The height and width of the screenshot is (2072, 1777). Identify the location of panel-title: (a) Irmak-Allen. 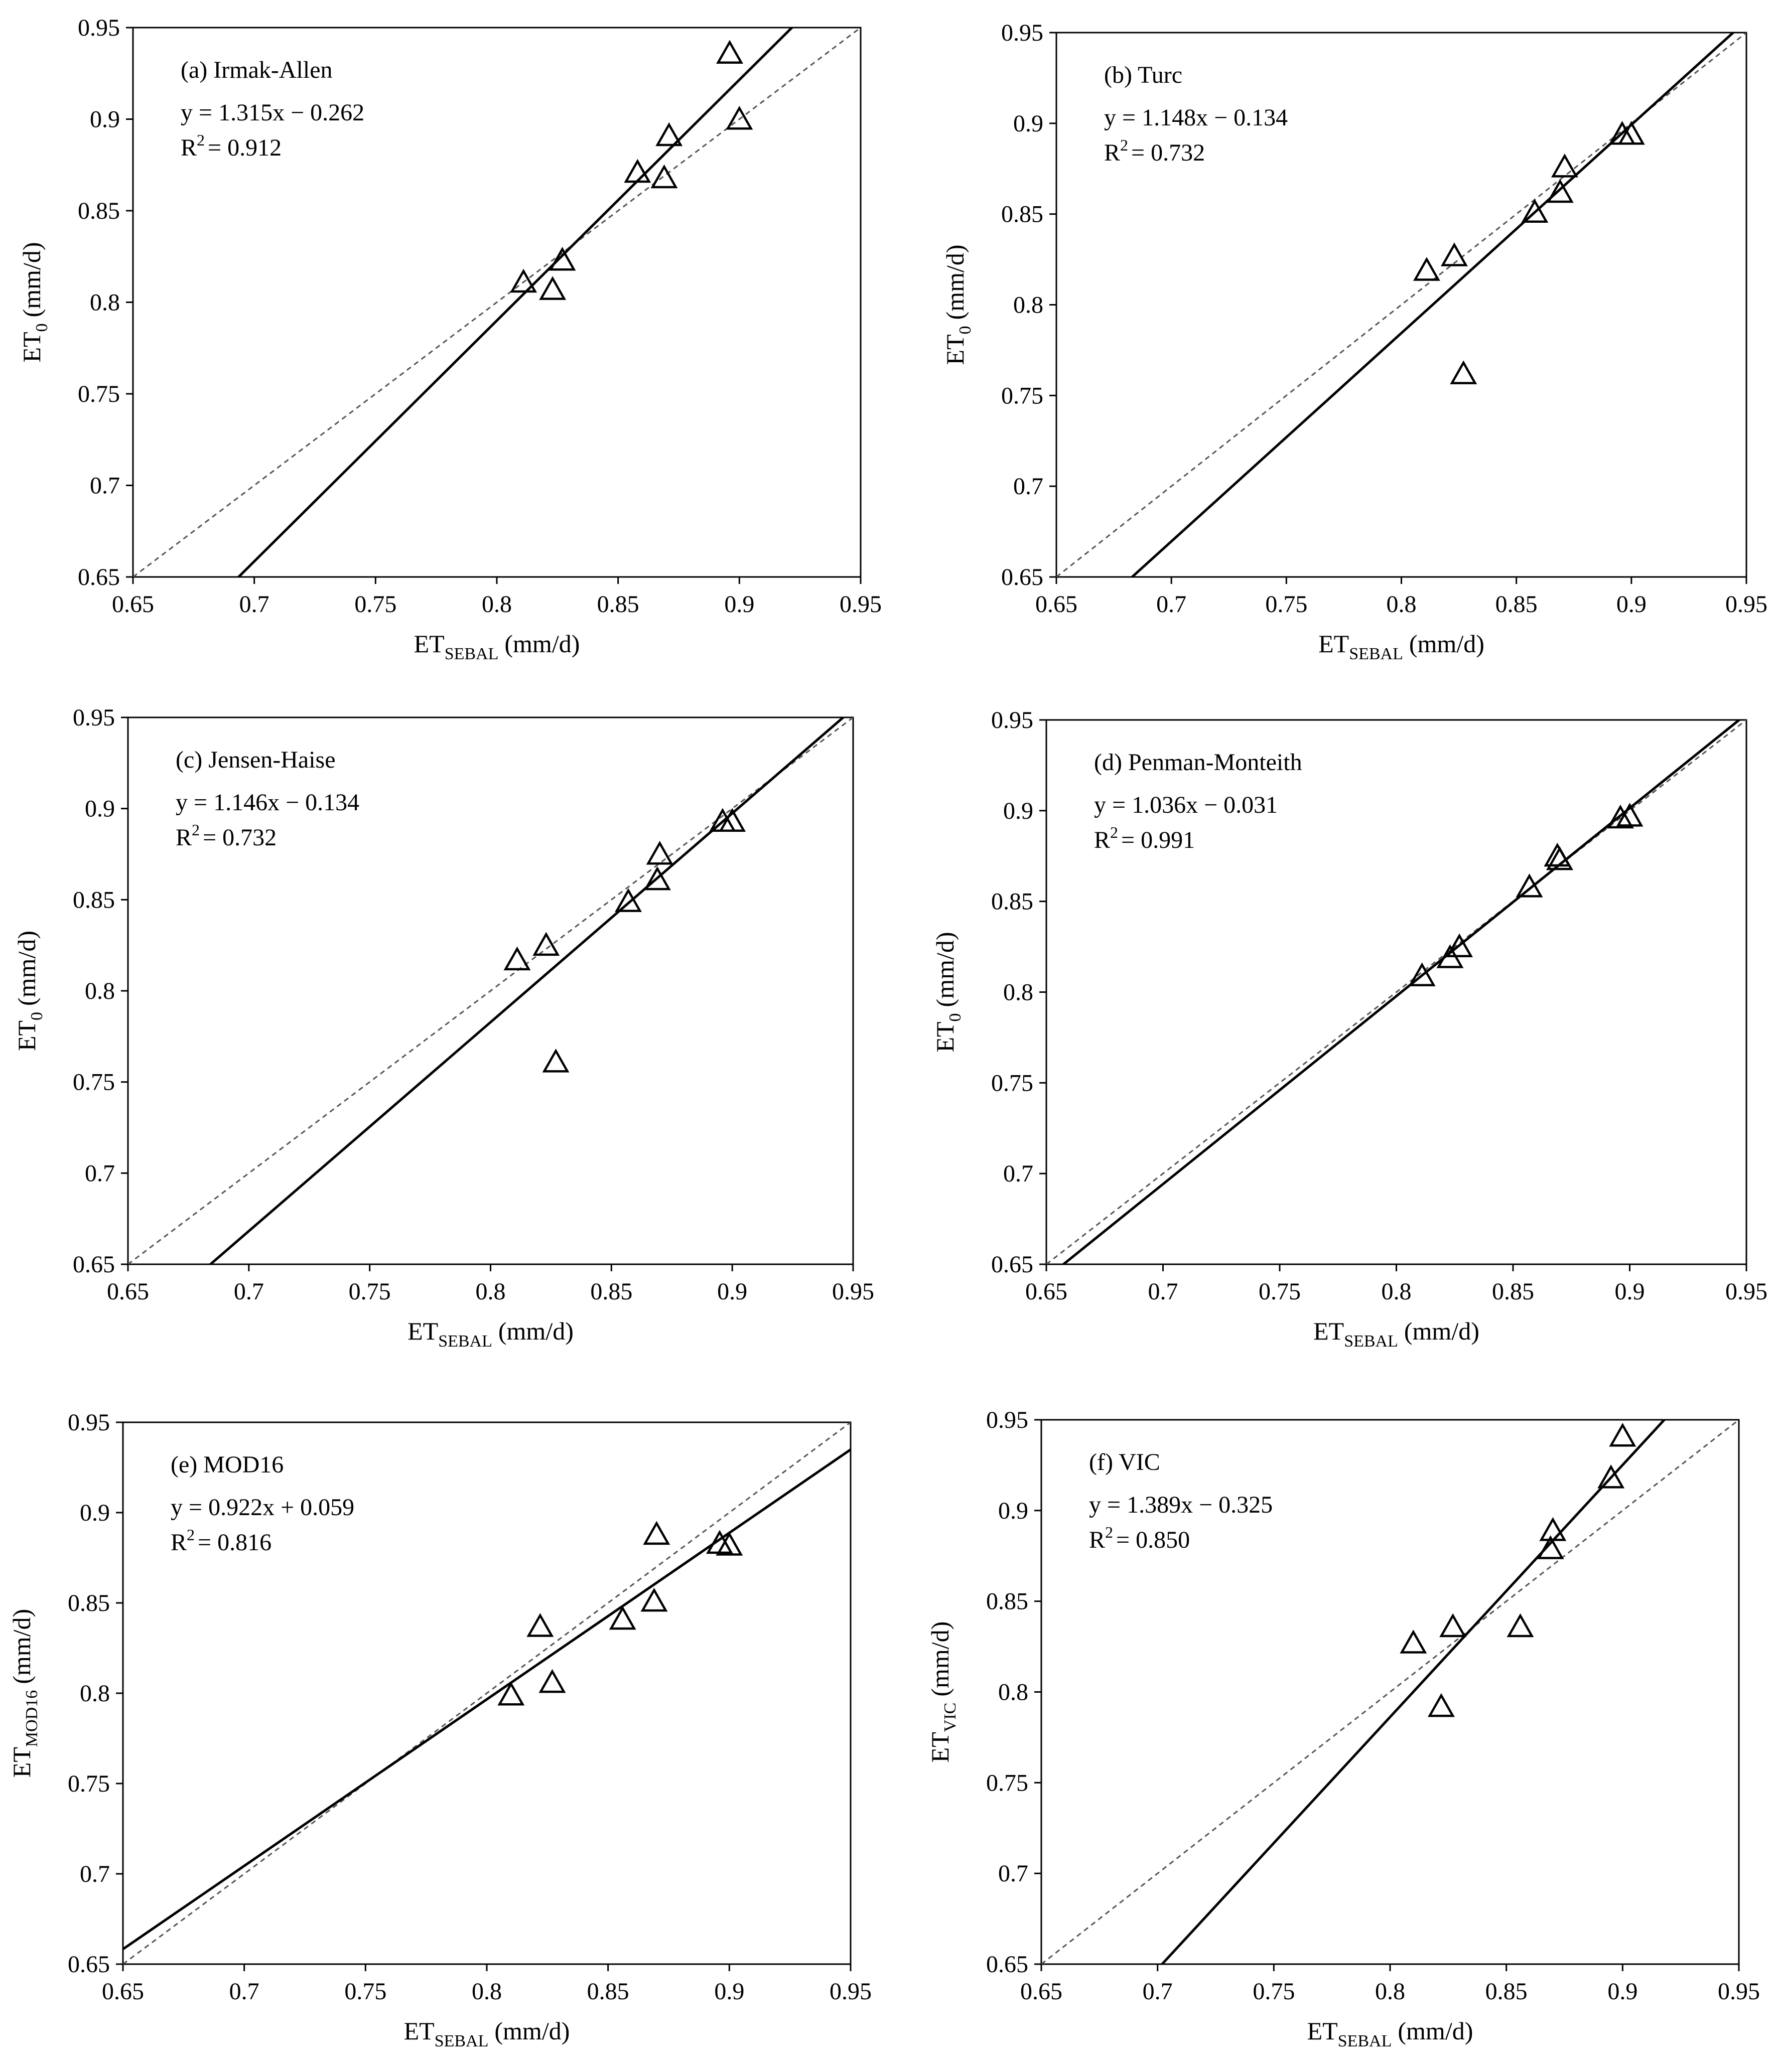
(257, 70).